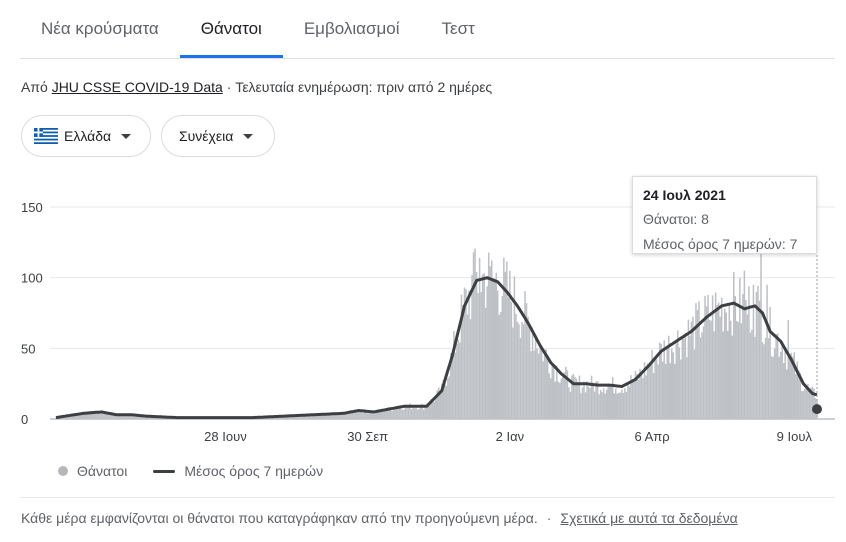 The height and width of the screenshot is (542, 846). I want to click on about-data-link: Σχετικά με αυτά τα δεδομένα, so click(649, 518).